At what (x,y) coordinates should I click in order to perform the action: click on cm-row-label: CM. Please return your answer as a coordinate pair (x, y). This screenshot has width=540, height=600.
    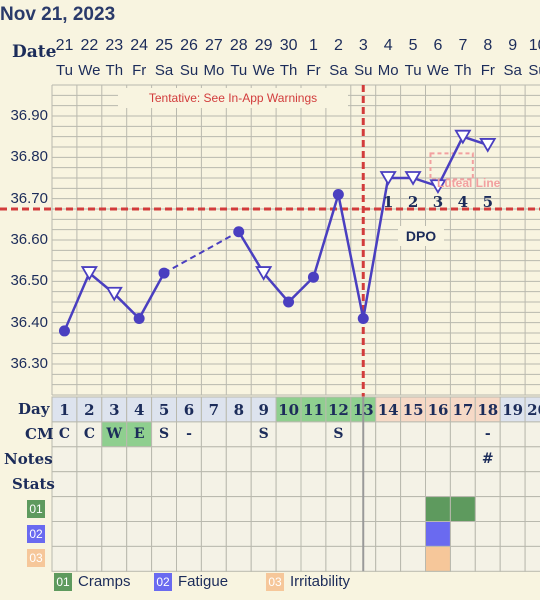
    Looking at the image, I should click on (39, 434).